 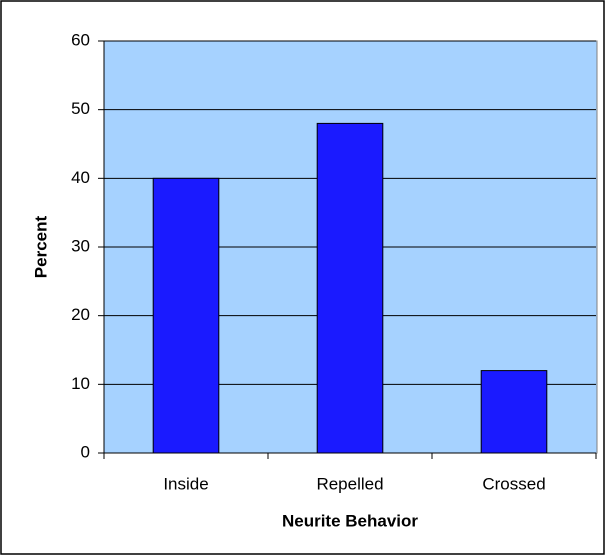 What do you see at coordinates (185, 483) in the screenshot?
I see `x-tick-label: Inside` at bounding box center [185, 483].